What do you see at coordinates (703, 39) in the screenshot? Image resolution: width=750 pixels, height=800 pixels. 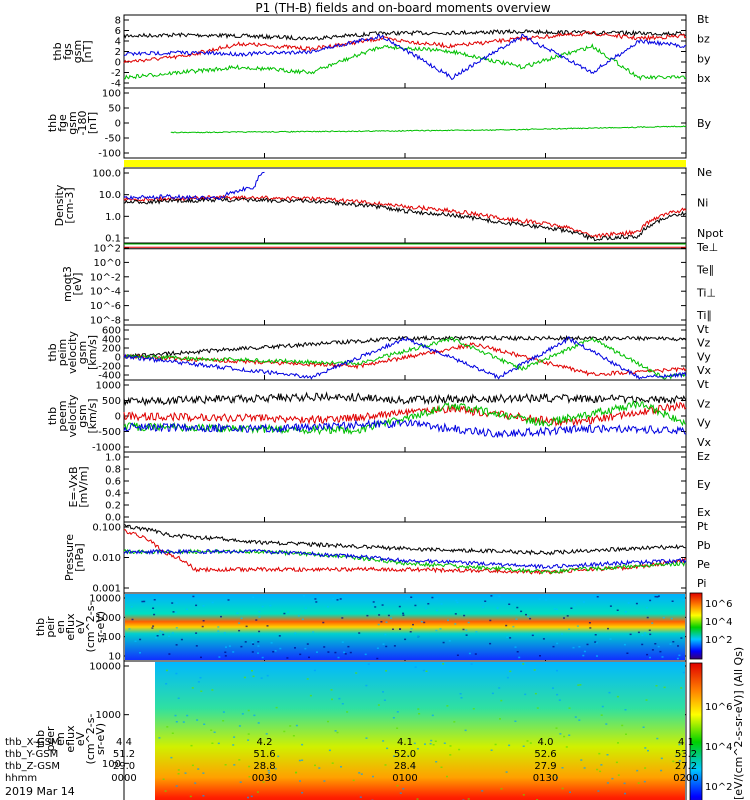 I see `legend-fgs-bz: bz` at bounding box center [703, 39].